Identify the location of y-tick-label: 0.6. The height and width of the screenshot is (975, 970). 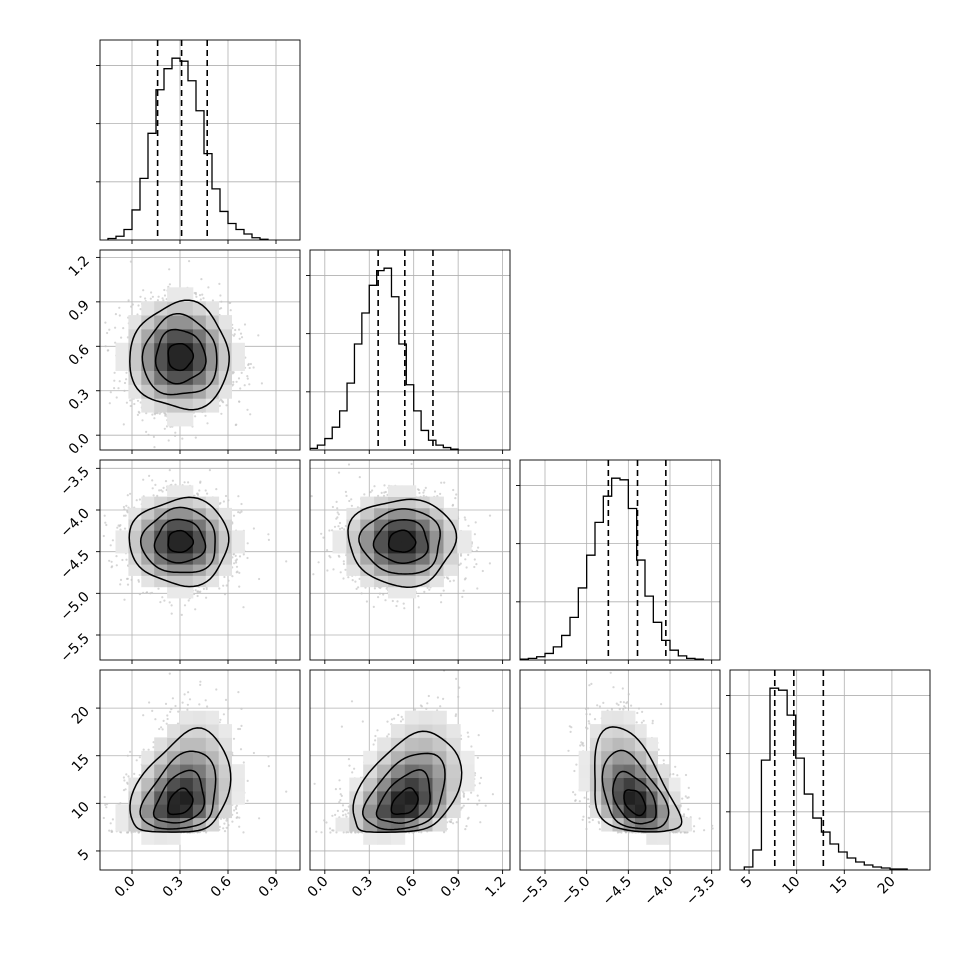
(79, 355).